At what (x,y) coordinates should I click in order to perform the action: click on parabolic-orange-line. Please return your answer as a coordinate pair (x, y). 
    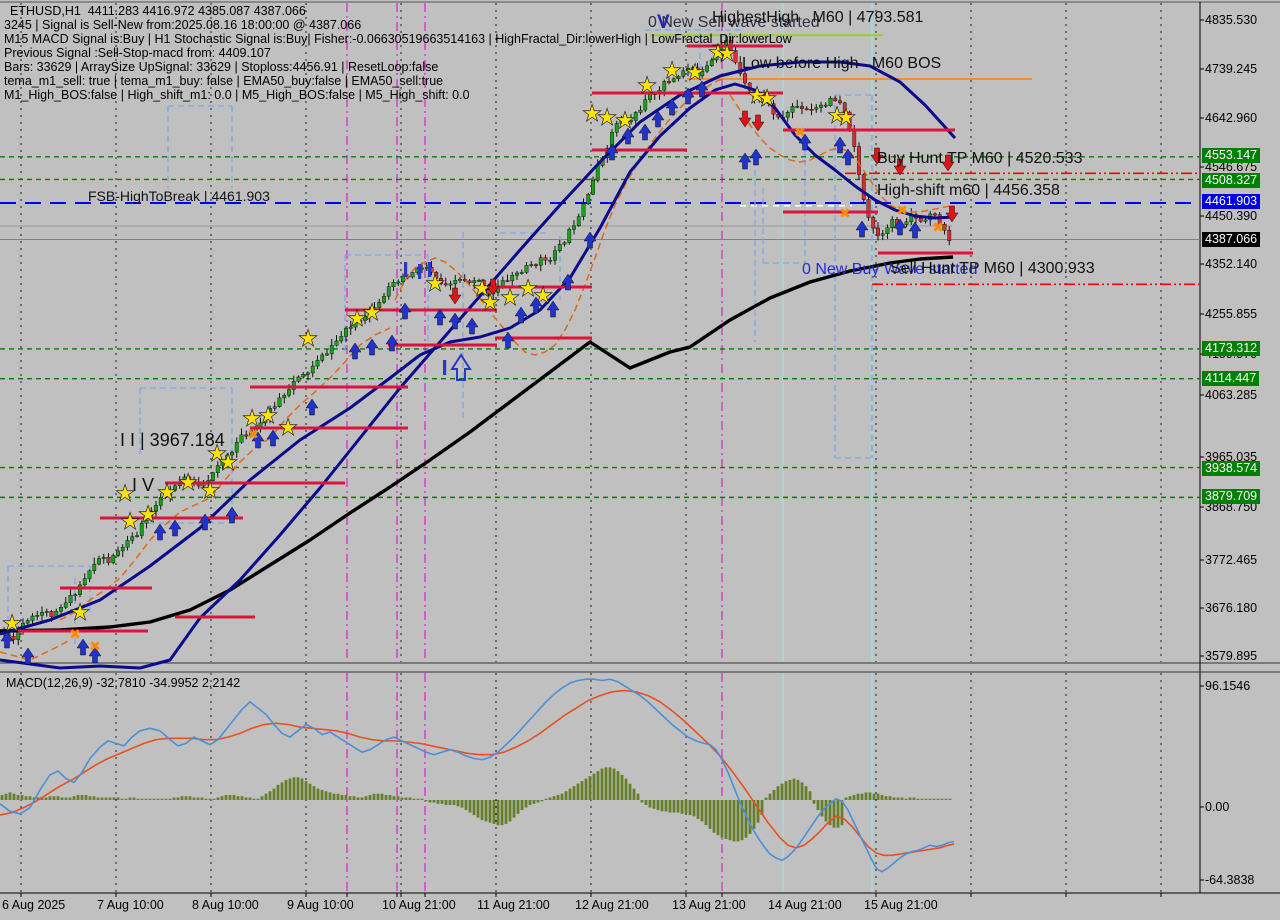
    Looking at the image, I should click on (35, 650).